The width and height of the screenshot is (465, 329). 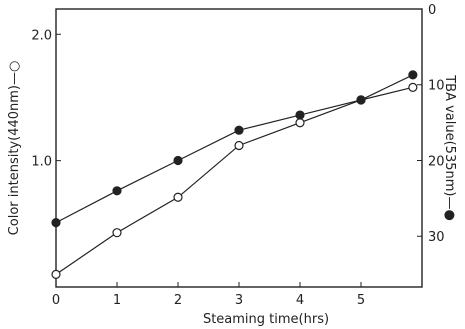 What do you see at coordinates (266, 319) in the screenshot?
I see `x-axis-label: Steaming time(hrs)` at bounding box center [266, 319].